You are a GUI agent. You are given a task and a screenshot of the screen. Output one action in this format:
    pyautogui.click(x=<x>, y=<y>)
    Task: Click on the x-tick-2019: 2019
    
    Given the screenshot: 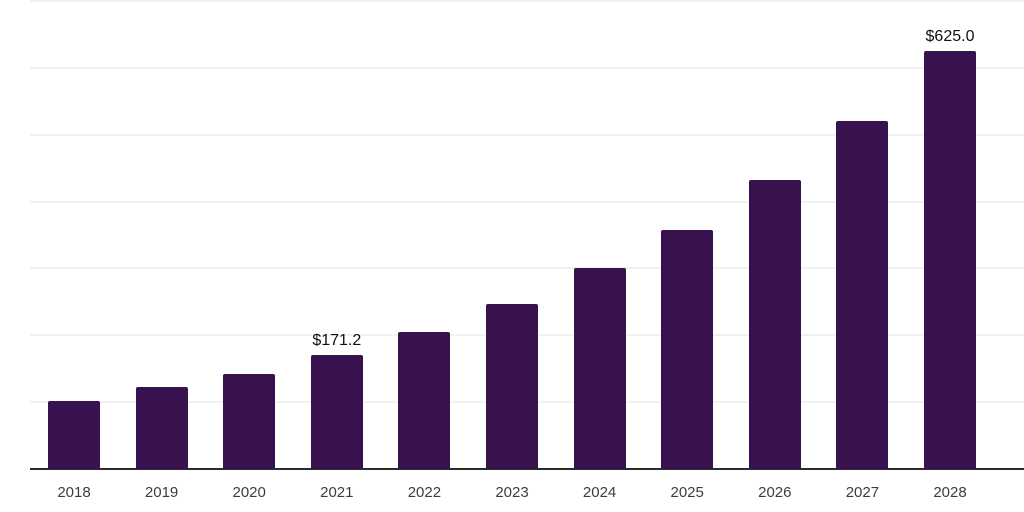 What is the action you would take?
    pyautogui.click(x=161, y=492)
    